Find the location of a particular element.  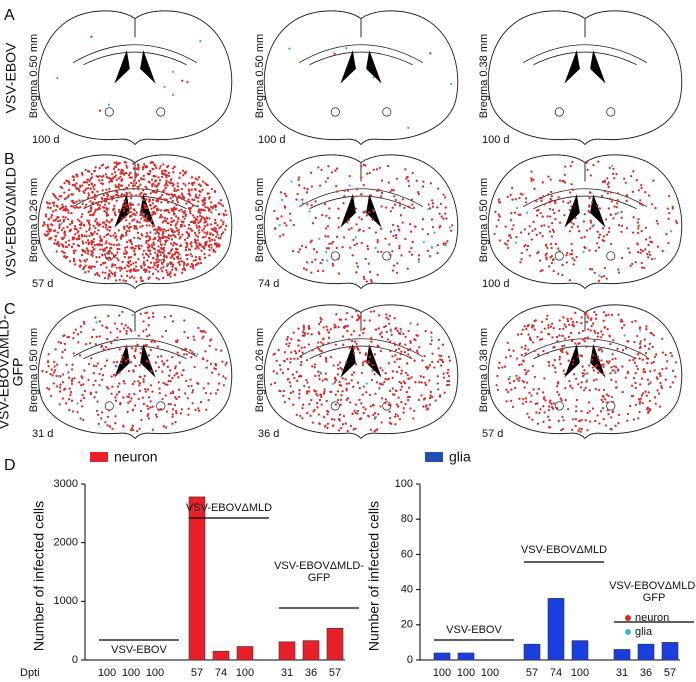

group-label: VSV-EBOVΔMLD is located at coordinates (229, 508).